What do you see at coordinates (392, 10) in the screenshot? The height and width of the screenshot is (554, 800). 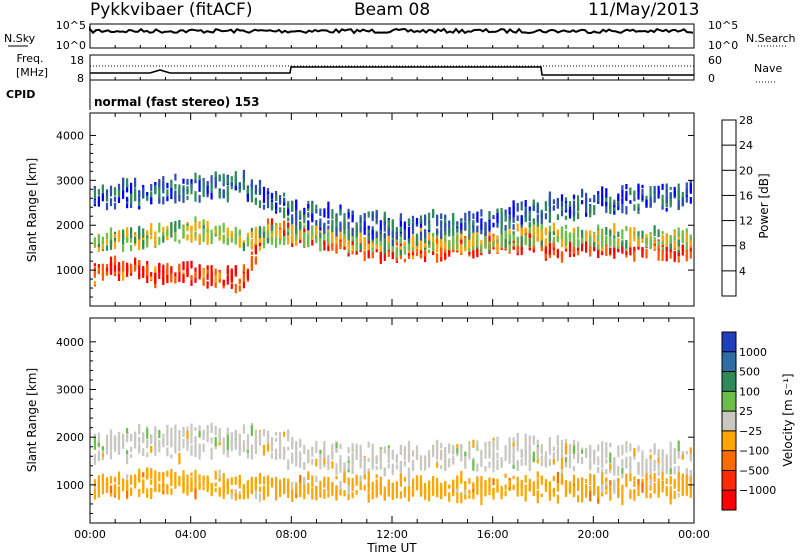 I see `beam-title: Beam 08` at bounding box center [392, 10].